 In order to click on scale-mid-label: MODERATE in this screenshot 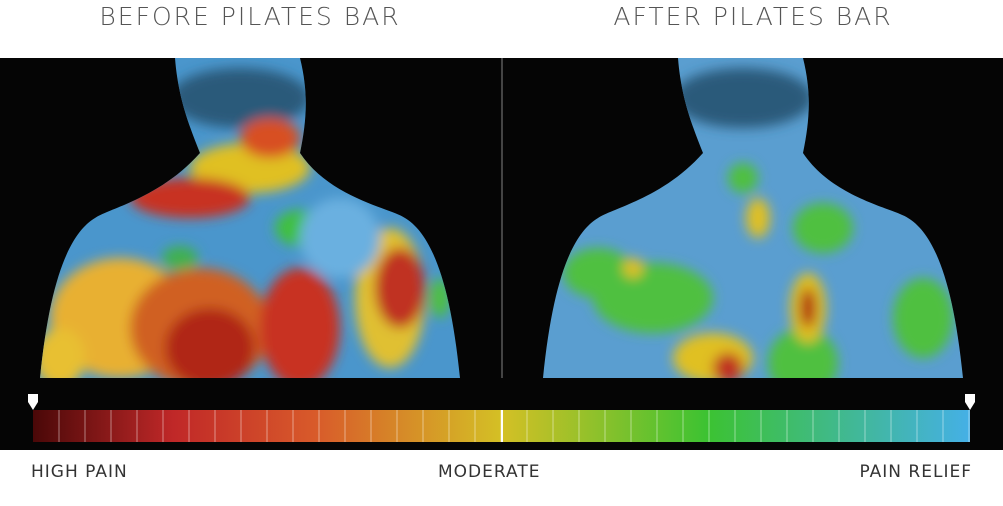, I will do `click(489, 472)`.